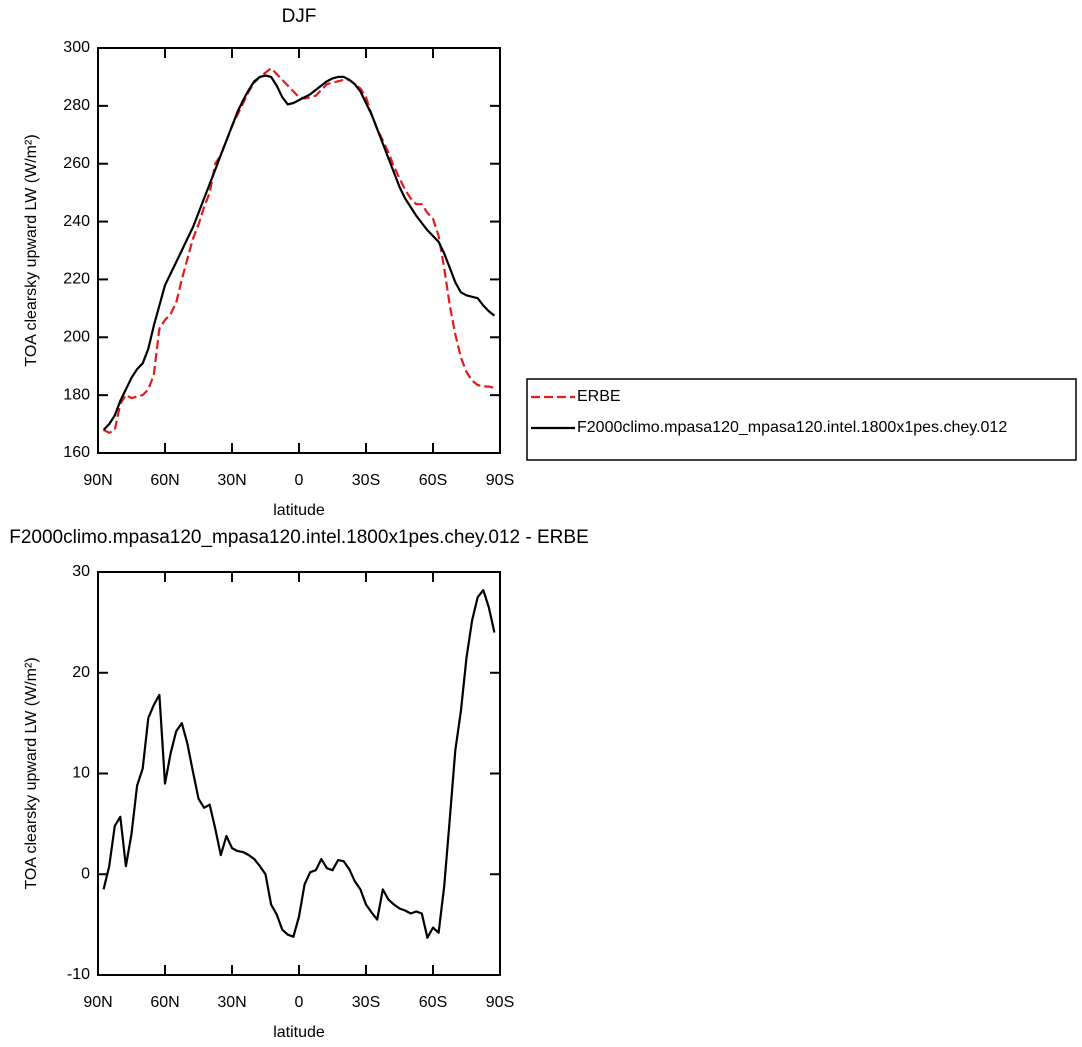 The height and width of the screenshot is (1047, 1082). I want to click on legend-box, so click(801, 419).